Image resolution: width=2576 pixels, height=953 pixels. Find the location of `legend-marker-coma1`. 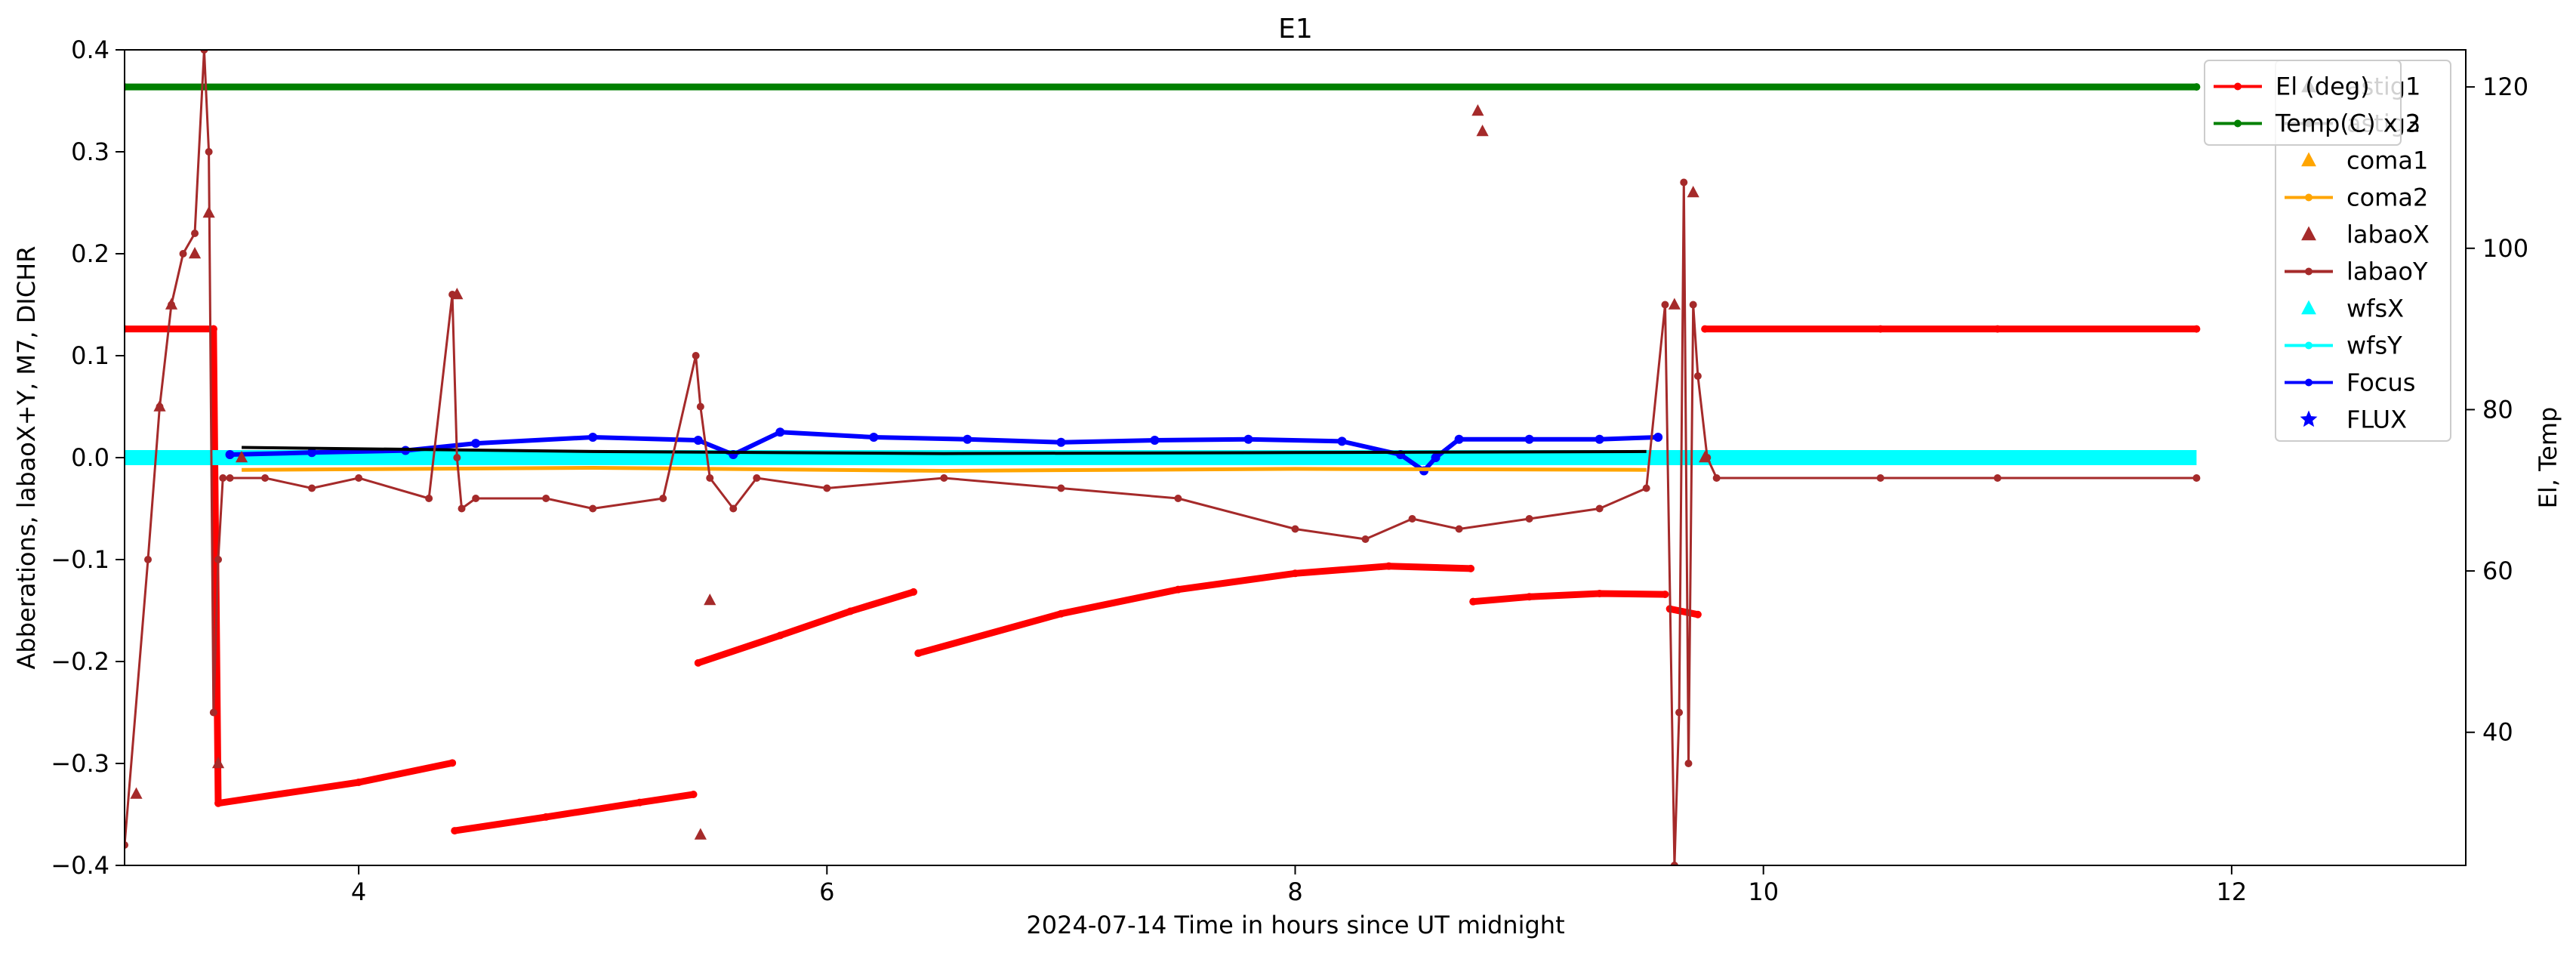

legend-marker-coma1 is located at coordinates (2308, 159).